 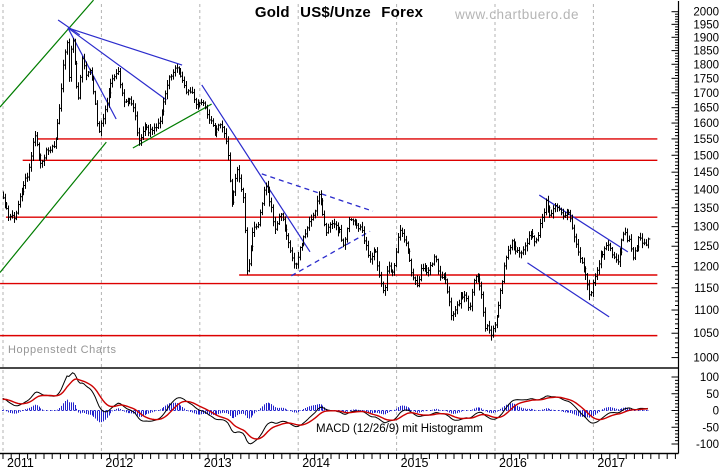 What do you see at coordinates (706, 140) in the screenshot?
I see `svg-text: 1550` at bounding box center [706, 140].